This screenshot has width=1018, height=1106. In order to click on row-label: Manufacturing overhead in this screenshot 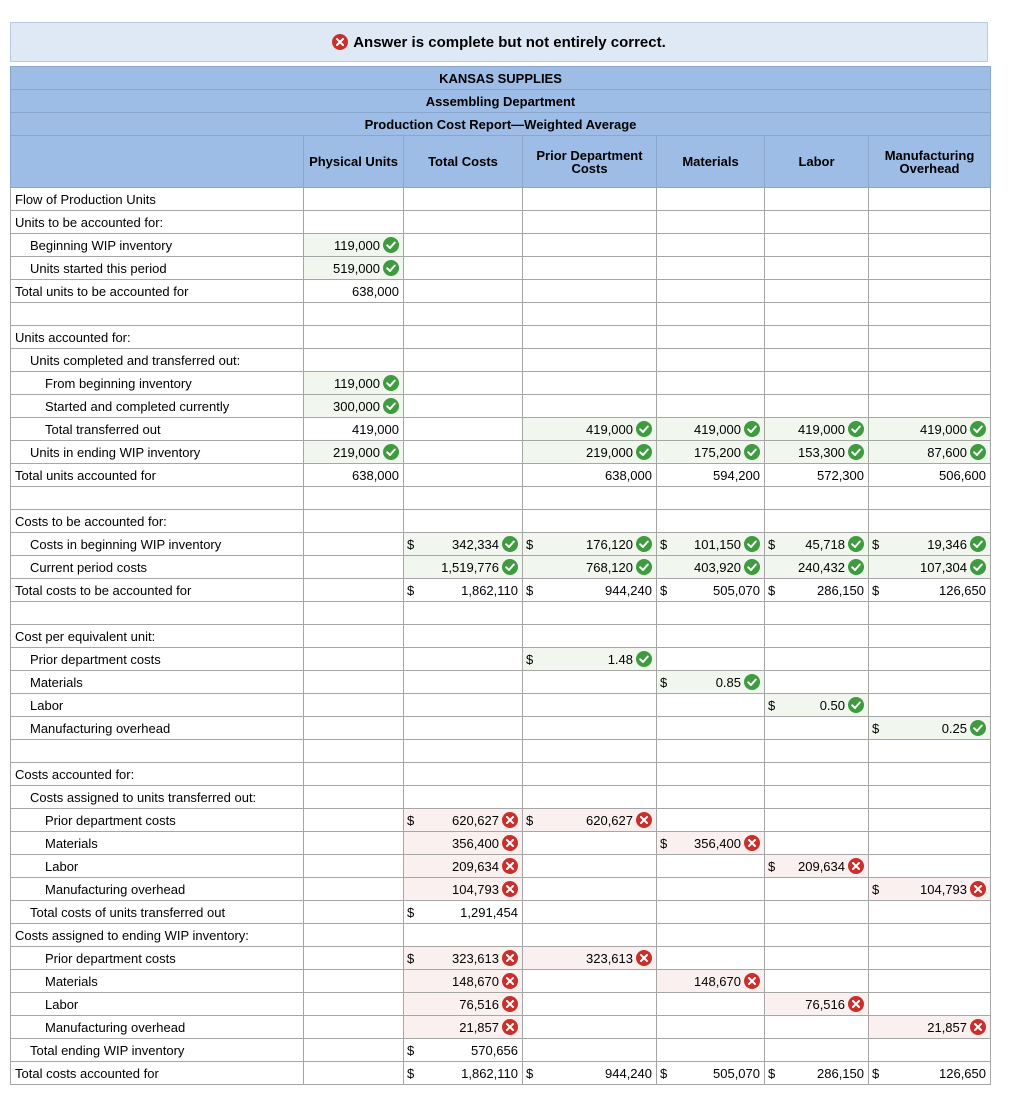, I will do `click(157, 889)`.